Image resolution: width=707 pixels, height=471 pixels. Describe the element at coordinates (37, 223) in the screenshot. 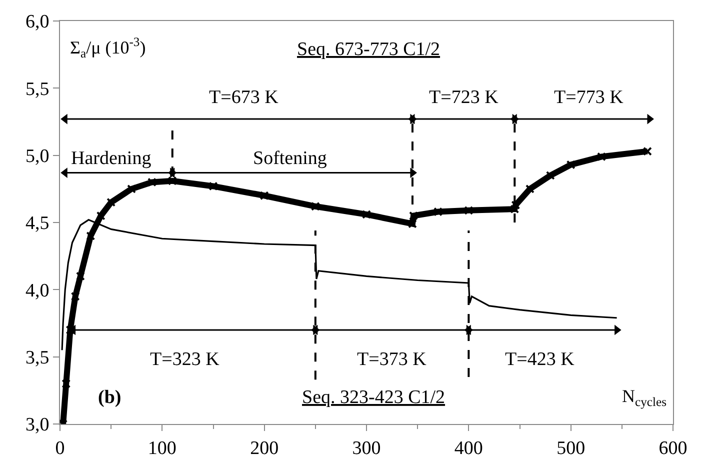

I see `y-tick-label: 4,5` at that location.